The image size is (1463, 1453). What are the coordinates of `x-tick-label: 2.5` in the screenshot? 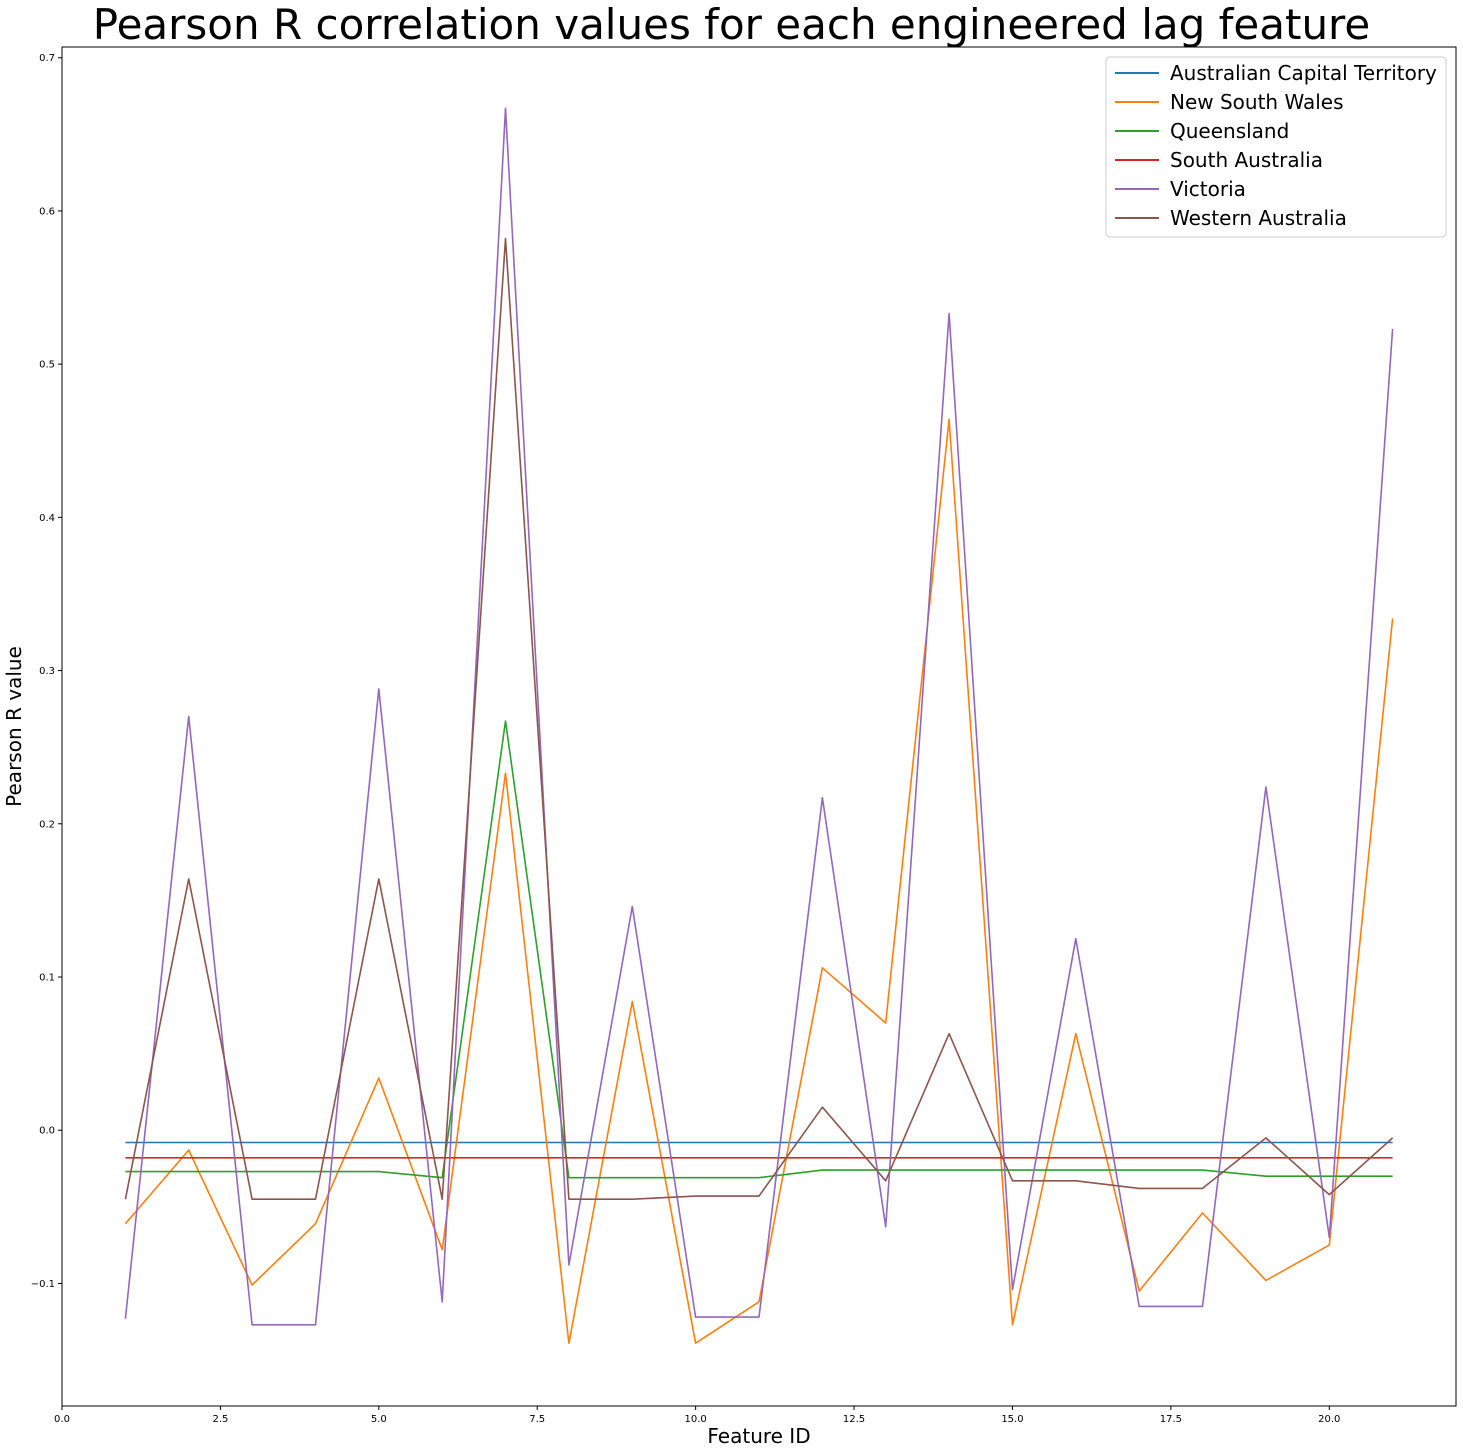 It's located at (220, 1419).